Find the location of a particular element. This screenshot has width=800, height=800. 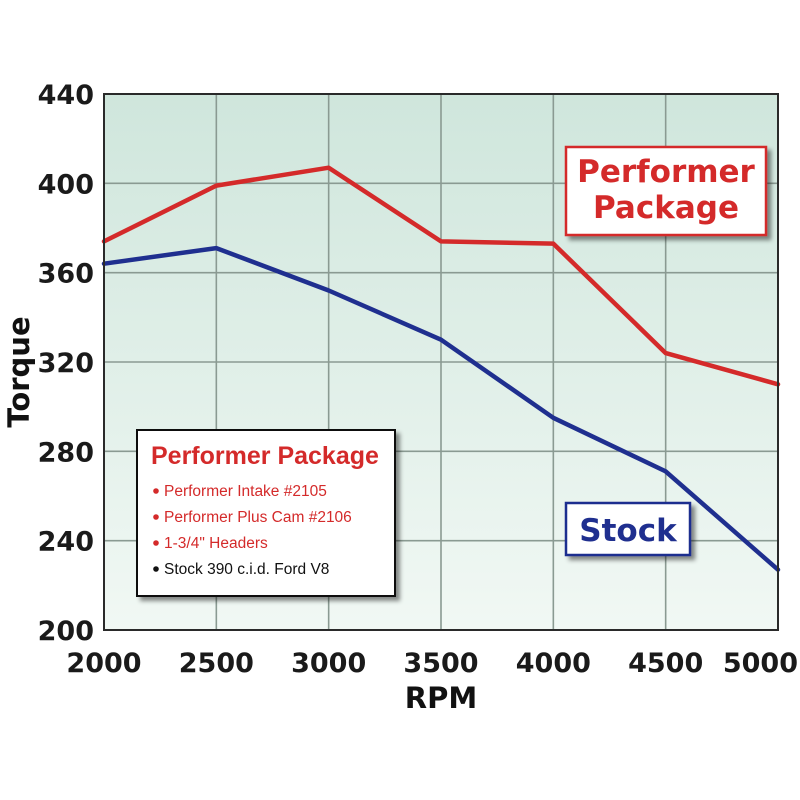

y-tick-label: 360 is located at coordinates (66, 274).